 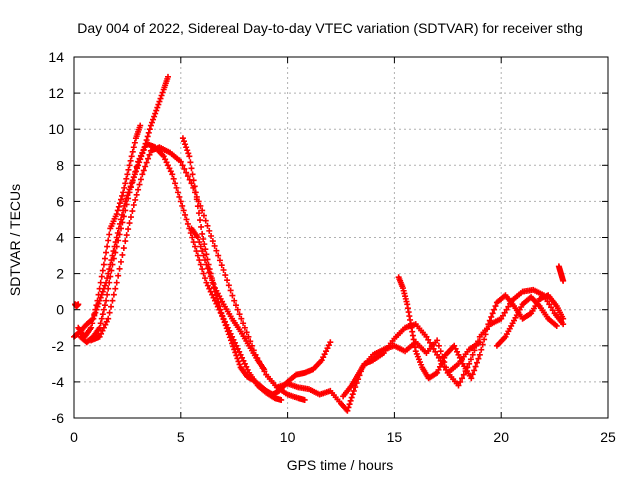 I want to click on y-tick-label: -6, so click(x=58, y=418).